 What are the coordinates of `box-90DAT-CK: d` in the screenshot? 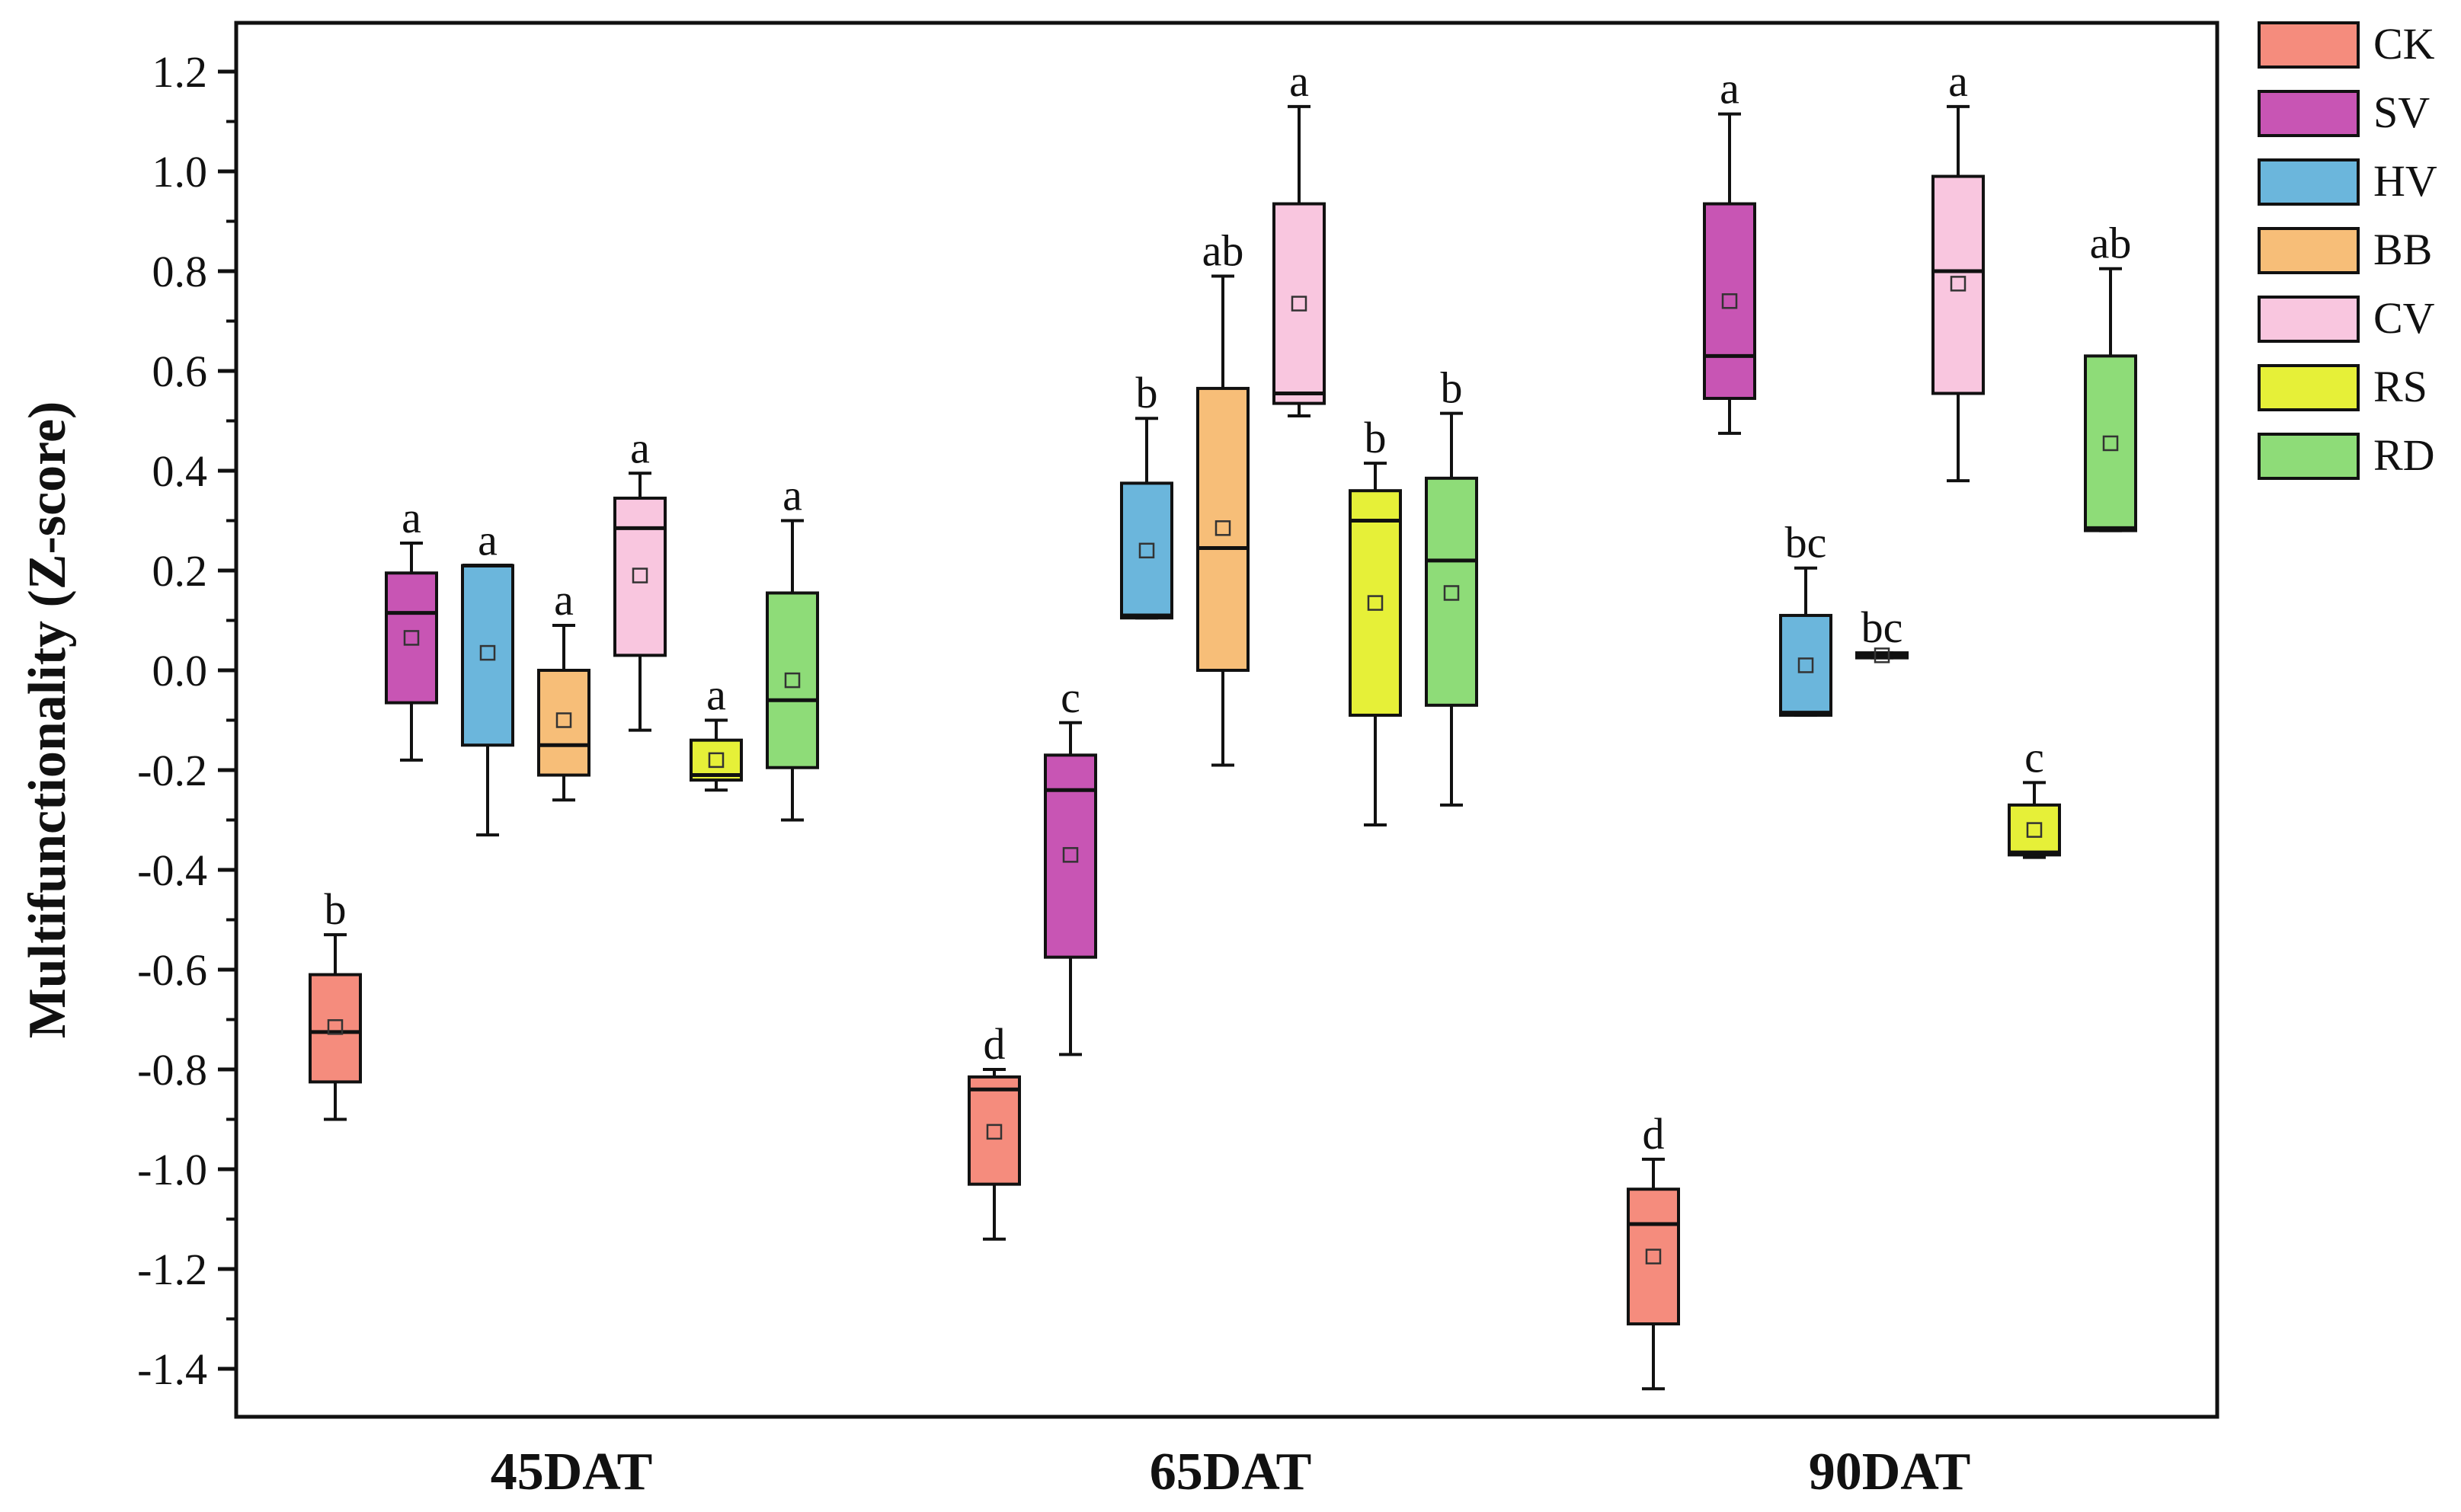 It's located at (1653, 1250).